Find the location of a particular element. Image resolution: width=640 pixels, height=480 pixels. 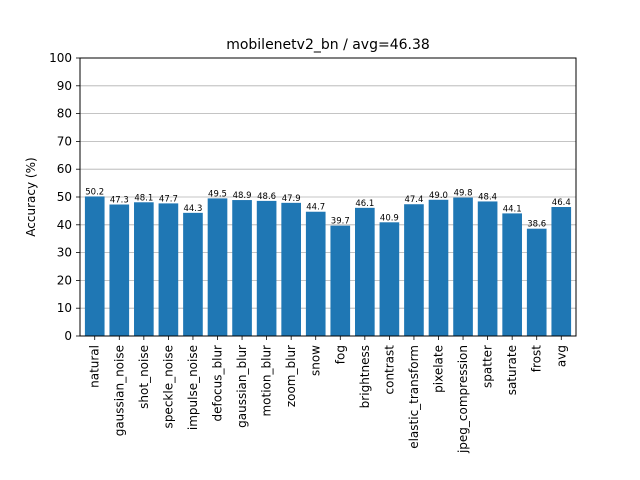

x-tick-label: defocus_blur is located at coordinates (218, 383).